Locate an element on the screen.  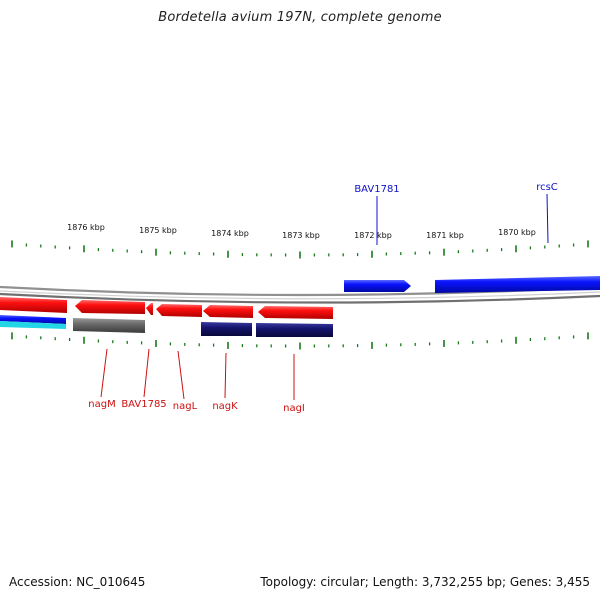
map-title: Bordetella avium 197N, complete genome is located at coordinates (300, 17).